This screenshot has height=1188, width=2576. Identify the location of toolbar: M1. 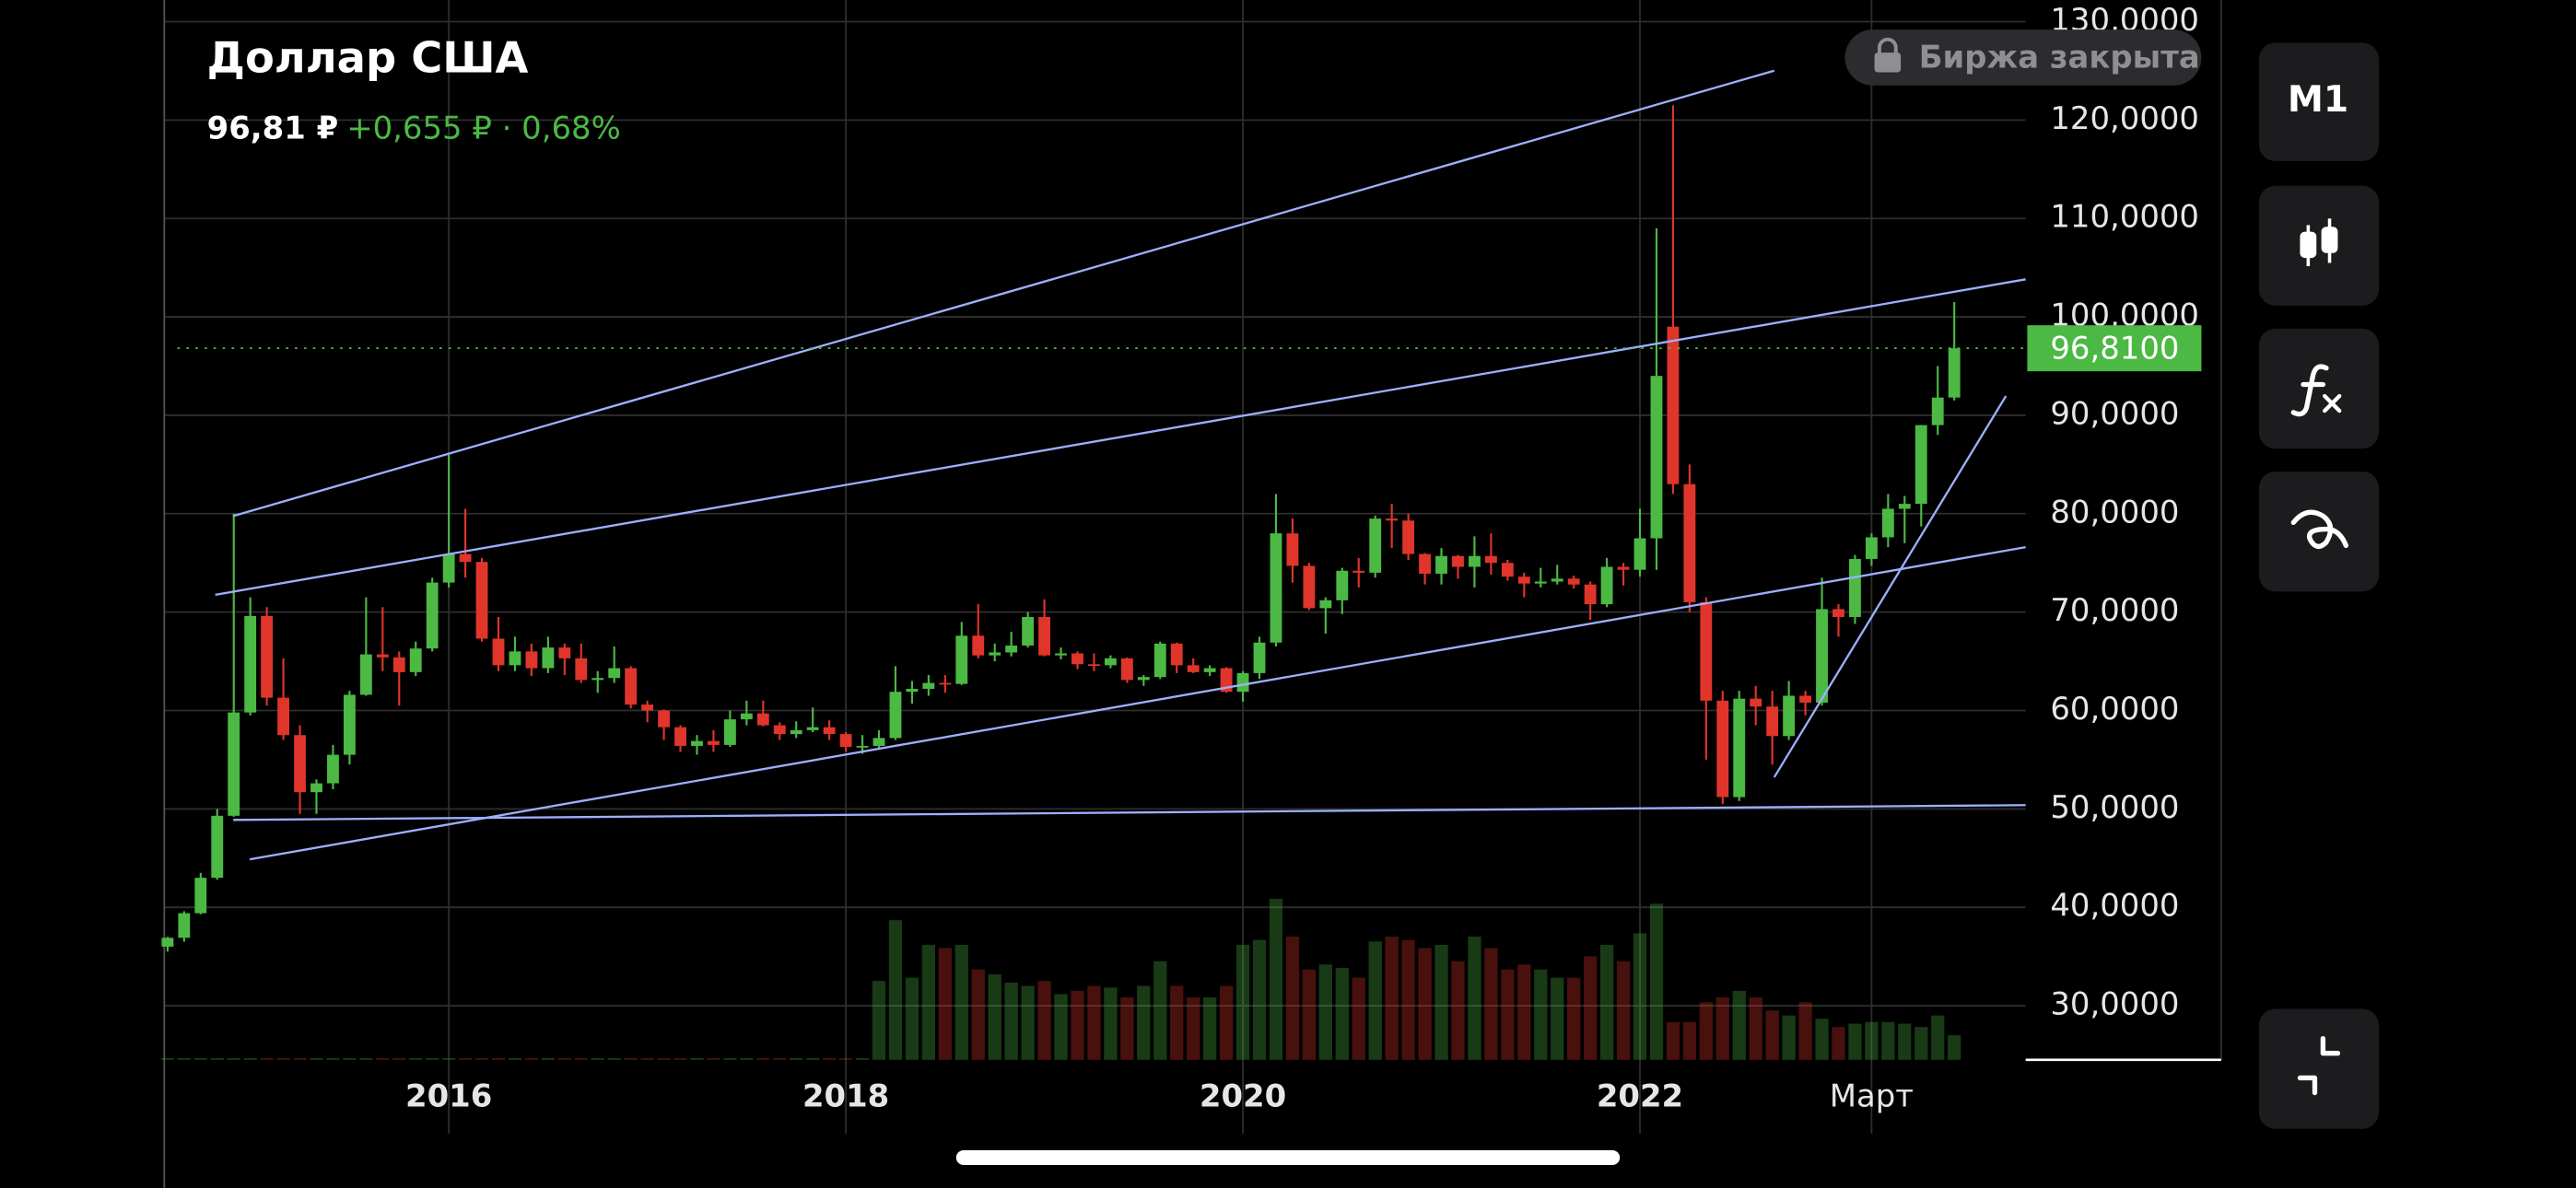
(2319, 585).